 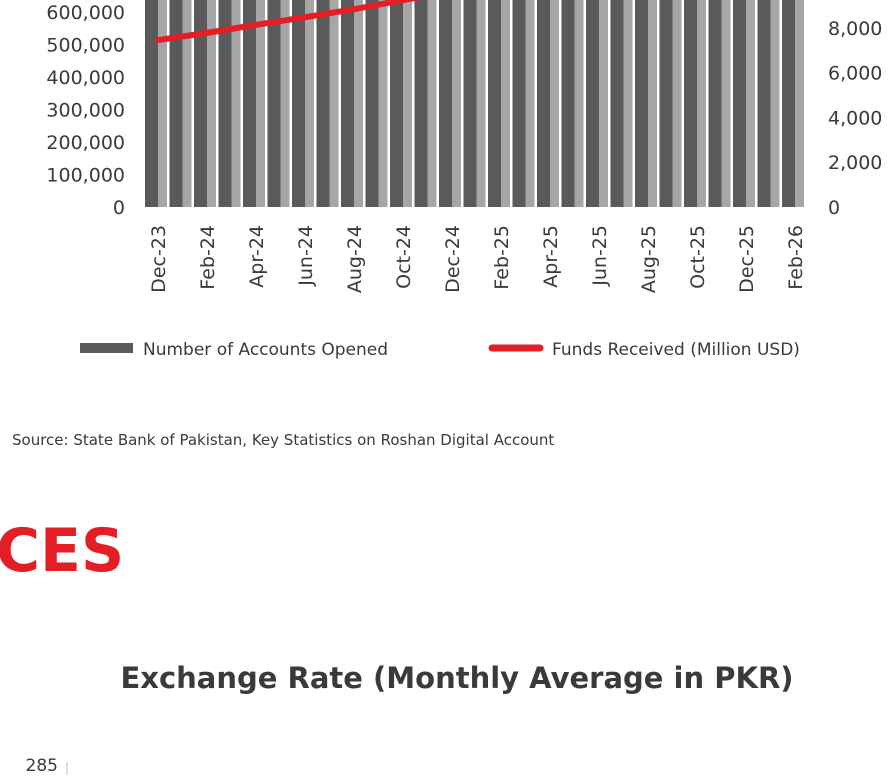 What do you see at coordinates (62, 551) in the screenshot?
I see `section-heading: CES` at bounding box center [62, 551].